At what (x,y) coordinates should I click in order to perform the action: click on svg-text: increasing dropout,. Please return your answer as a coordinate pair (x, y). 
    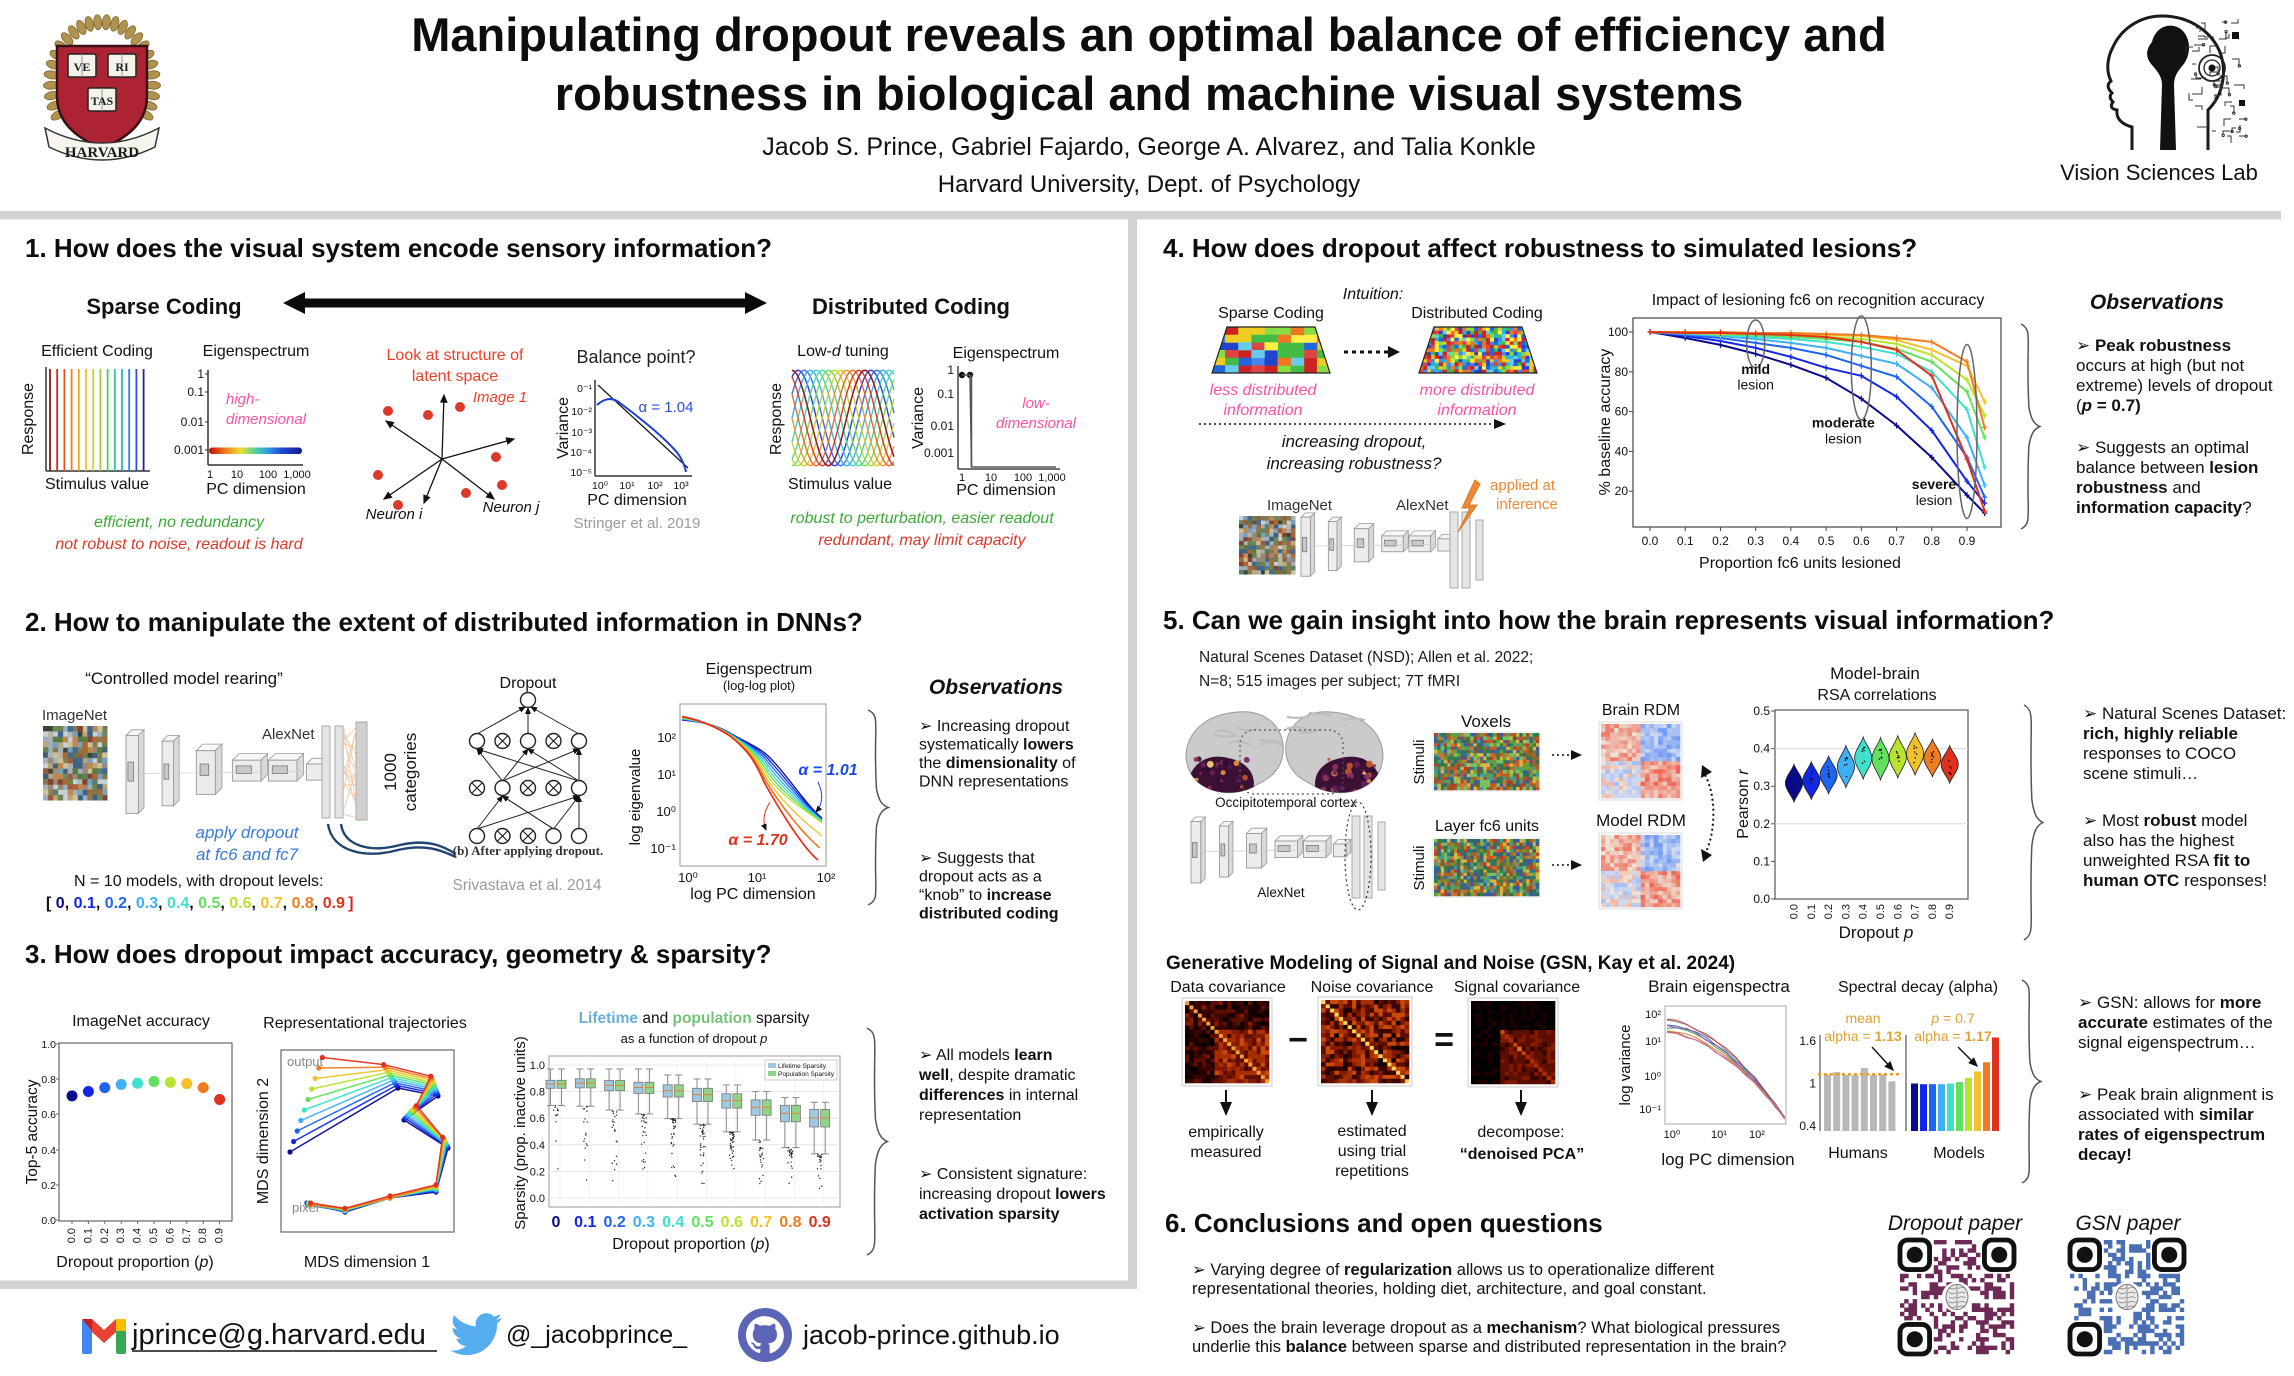
    Looking at the image, I should click on (1354, 441).